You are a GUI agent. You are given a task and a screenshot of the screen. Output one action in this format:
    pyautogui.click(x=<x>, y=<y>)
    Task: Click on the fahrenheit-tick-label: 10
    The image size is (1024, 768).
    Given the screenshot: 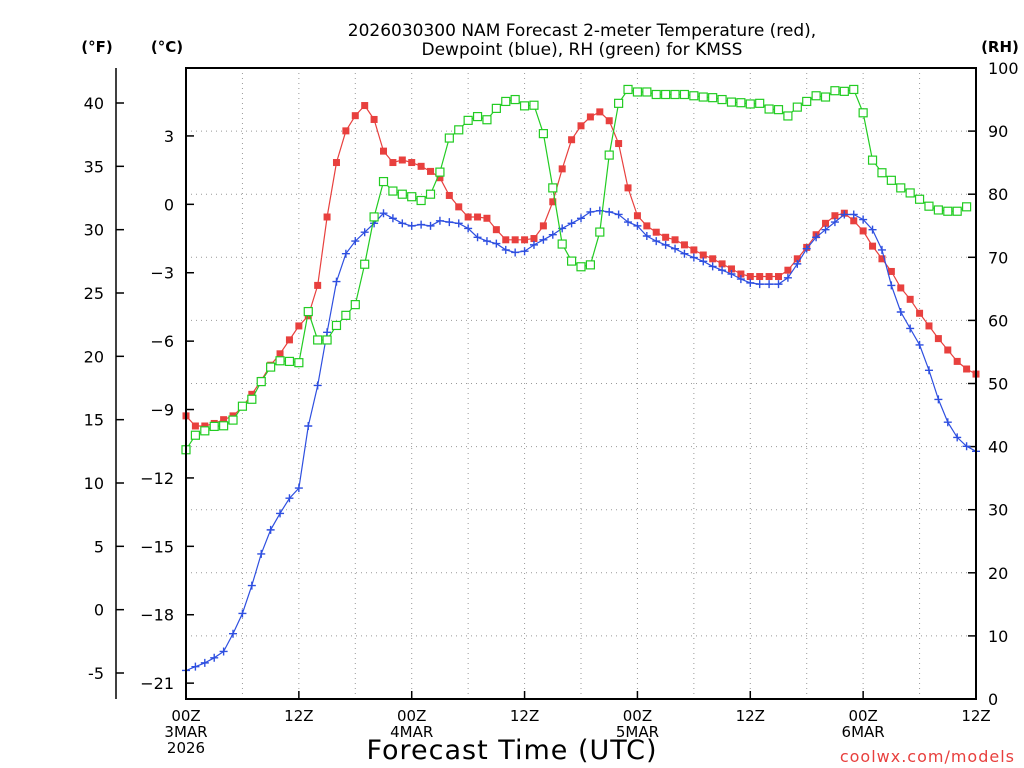 What is the action you would take?
    pyautogui.click(x=94, y=483)
    